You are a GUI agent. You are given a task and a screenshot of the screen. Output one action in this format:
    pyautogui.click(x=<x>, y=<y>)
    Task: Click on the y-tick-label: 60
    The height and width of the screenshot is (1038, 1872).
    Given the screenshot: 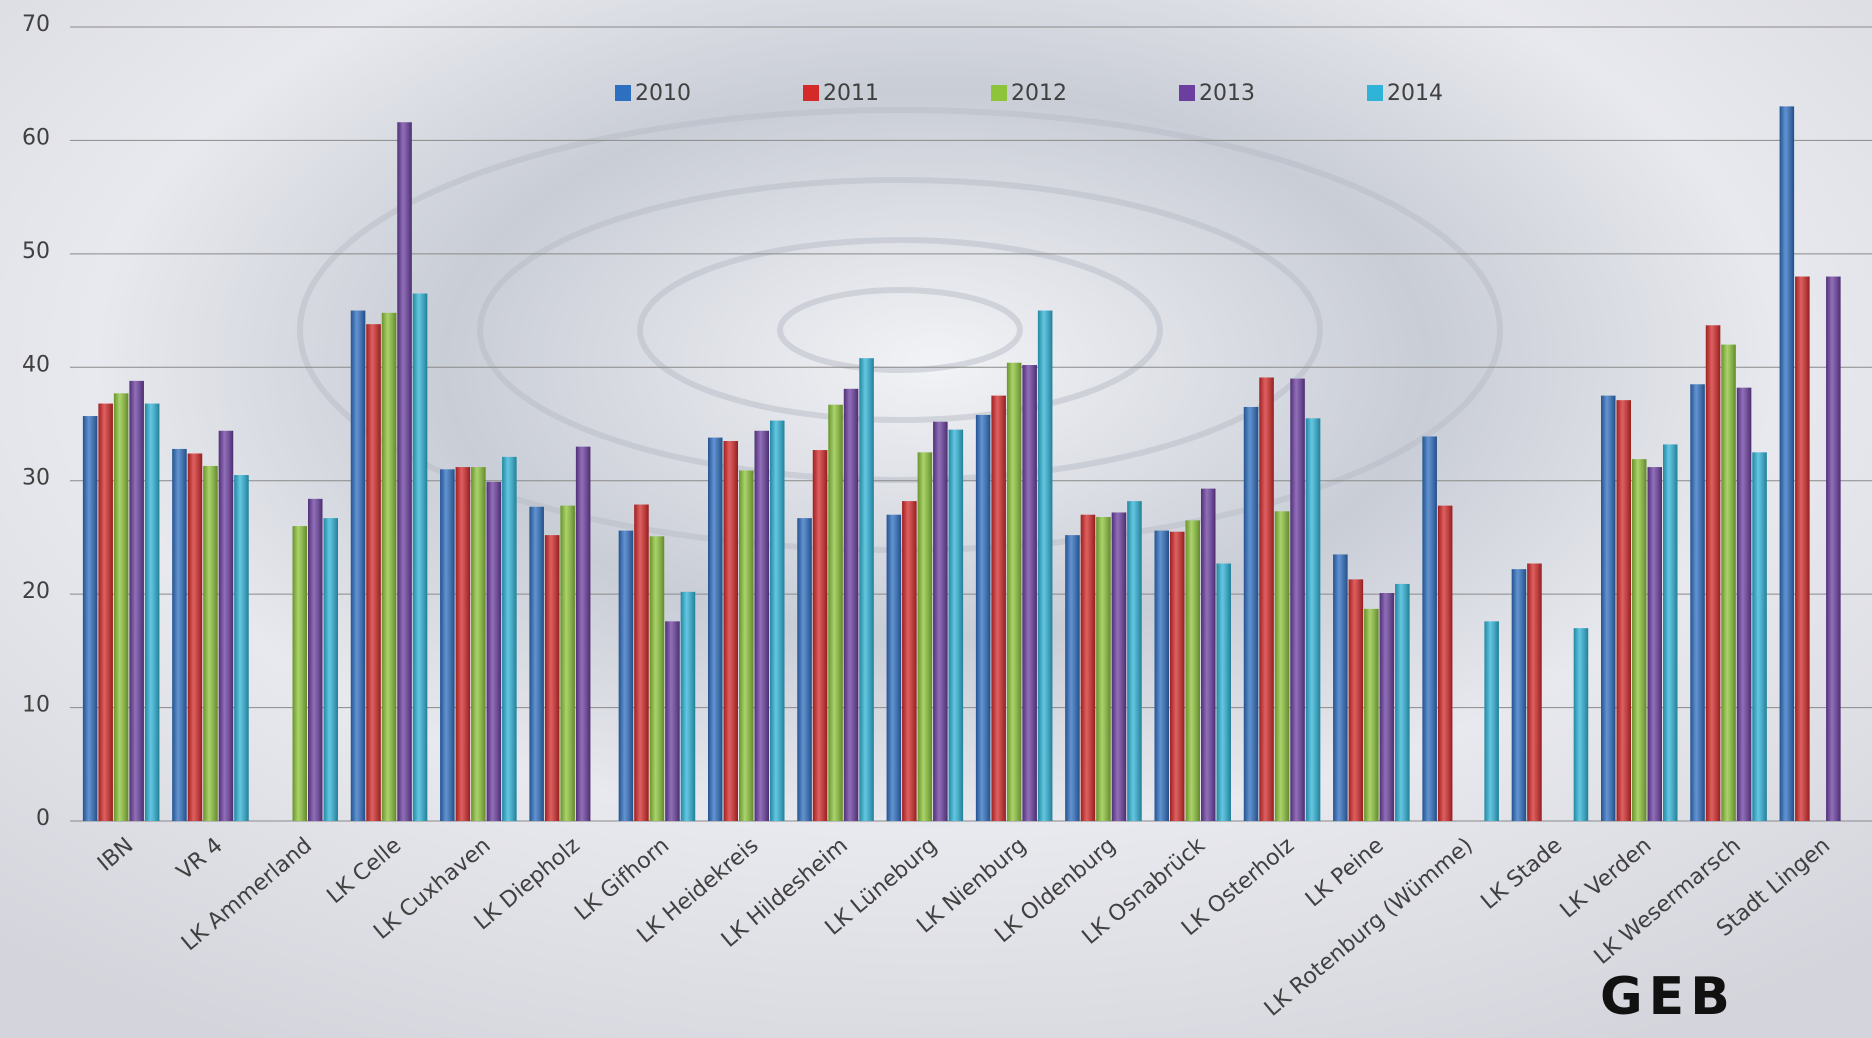 What is the action you would take?
    pyautogui.click(x=36, y=137)
    